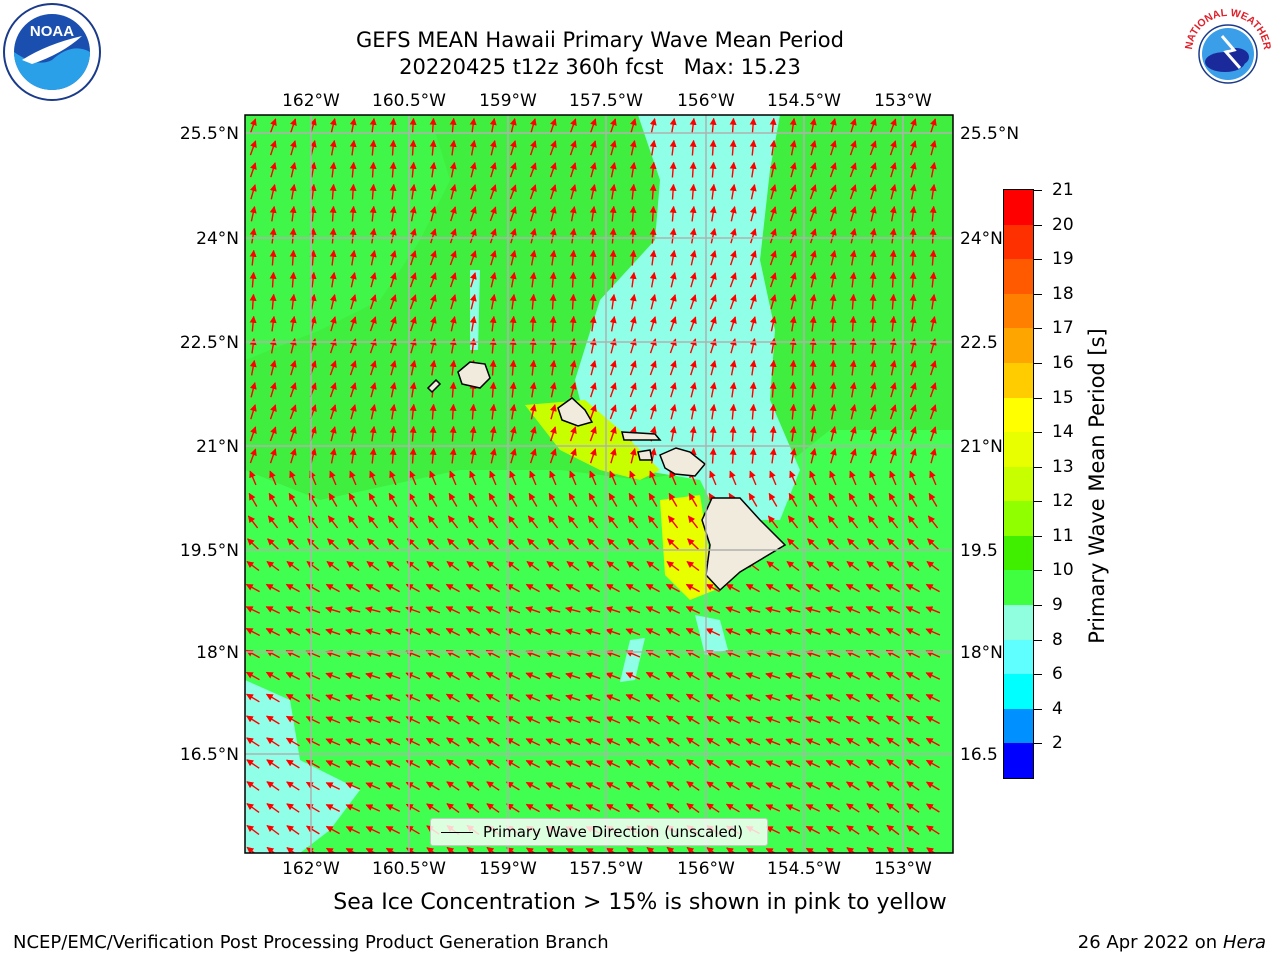  What do you see at coordinates (804, 101) in the screenshot?
I see `lon-label: 154.5°W` at bounding box center [804, 101].